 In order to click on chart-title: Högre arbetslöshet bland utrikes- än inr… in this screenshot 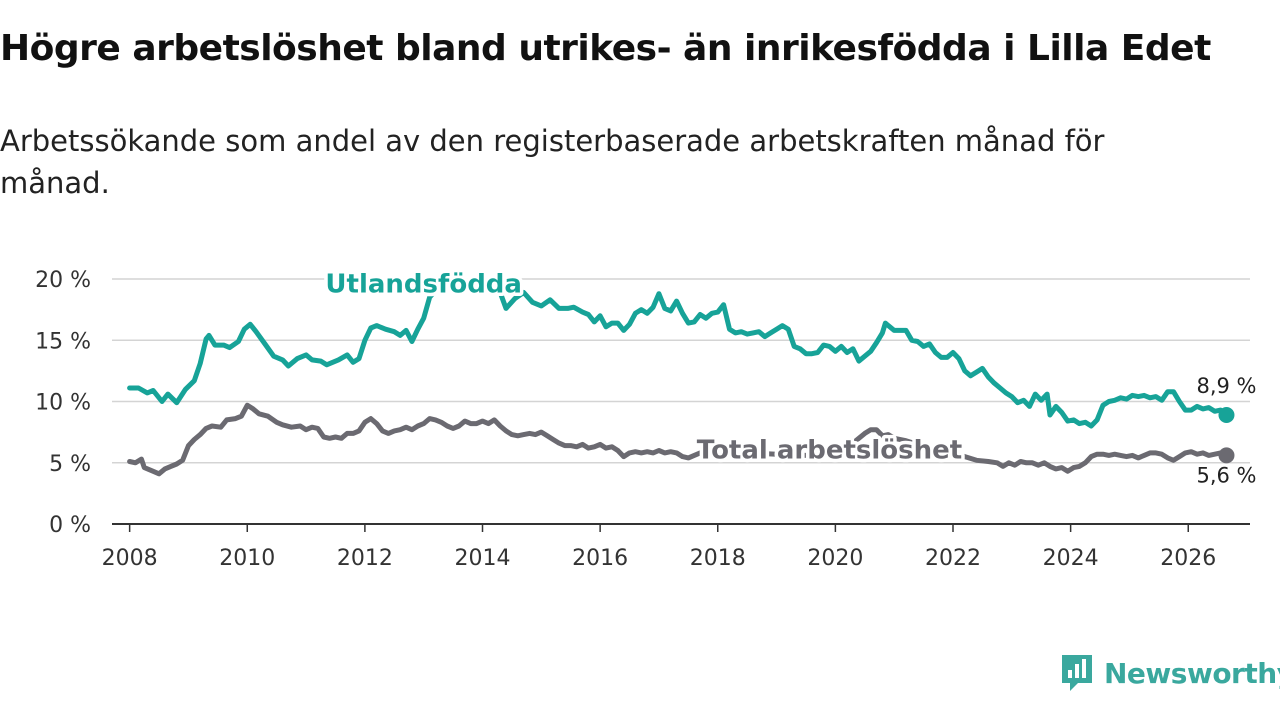, I will do `click(605, 48)`.